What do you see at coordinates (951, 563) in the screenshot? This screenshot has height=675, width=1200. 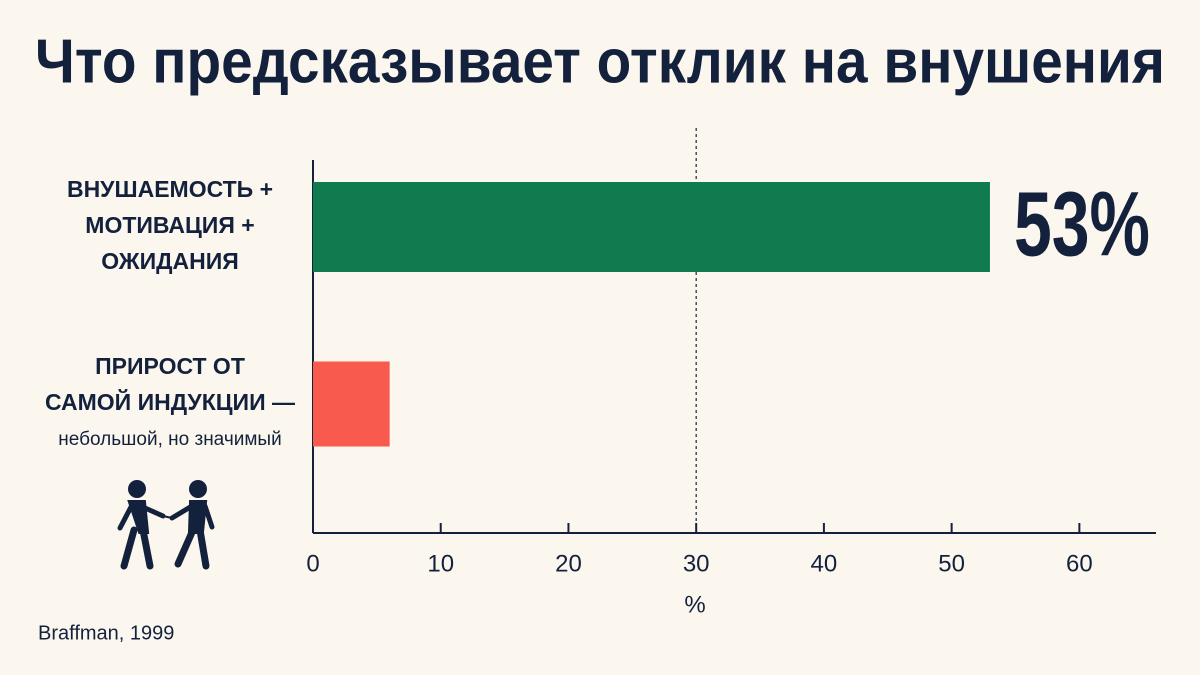 I see `x-tick-label: 50` at bounding box center [951, 563].